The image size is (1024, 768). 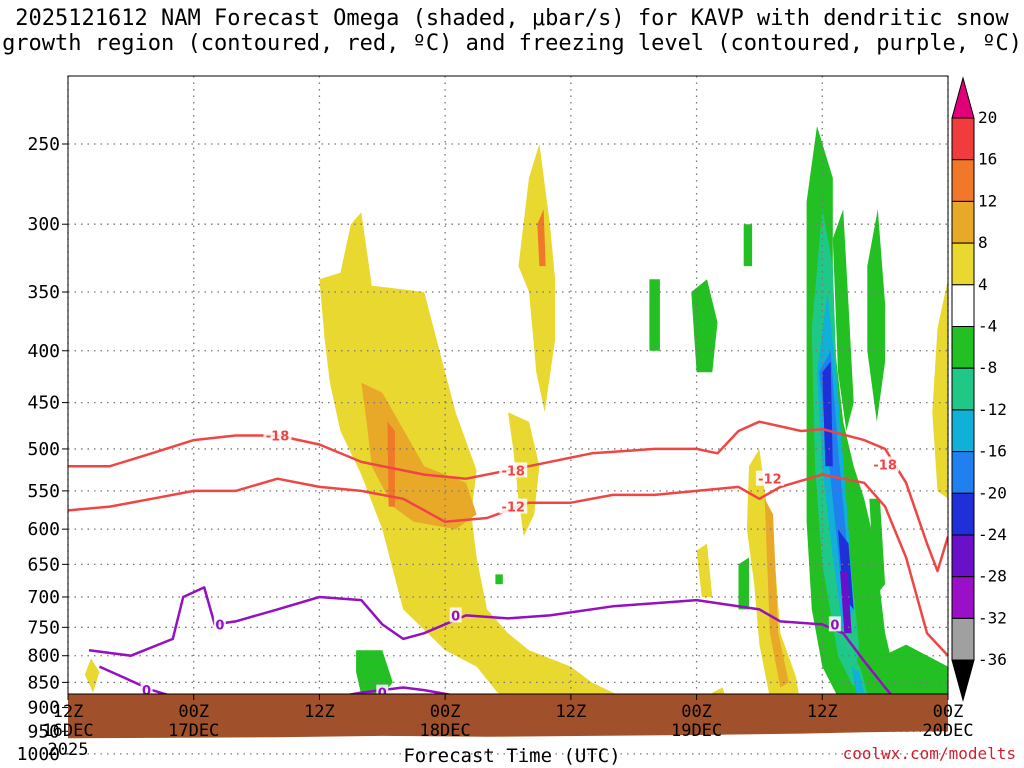 I want to click on surface-ground, so click(x=508, y=716).